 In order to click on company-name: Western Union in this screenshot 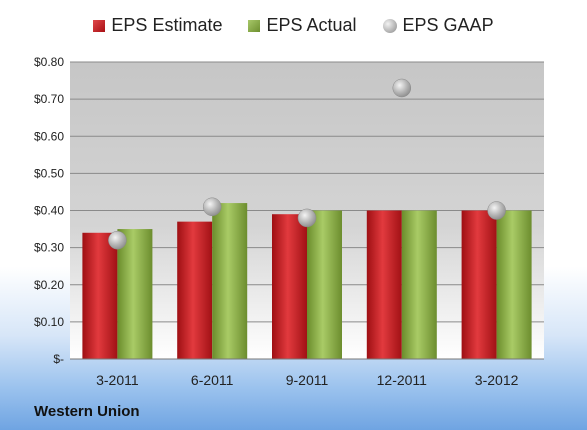, I will do `click(87, 411)`.